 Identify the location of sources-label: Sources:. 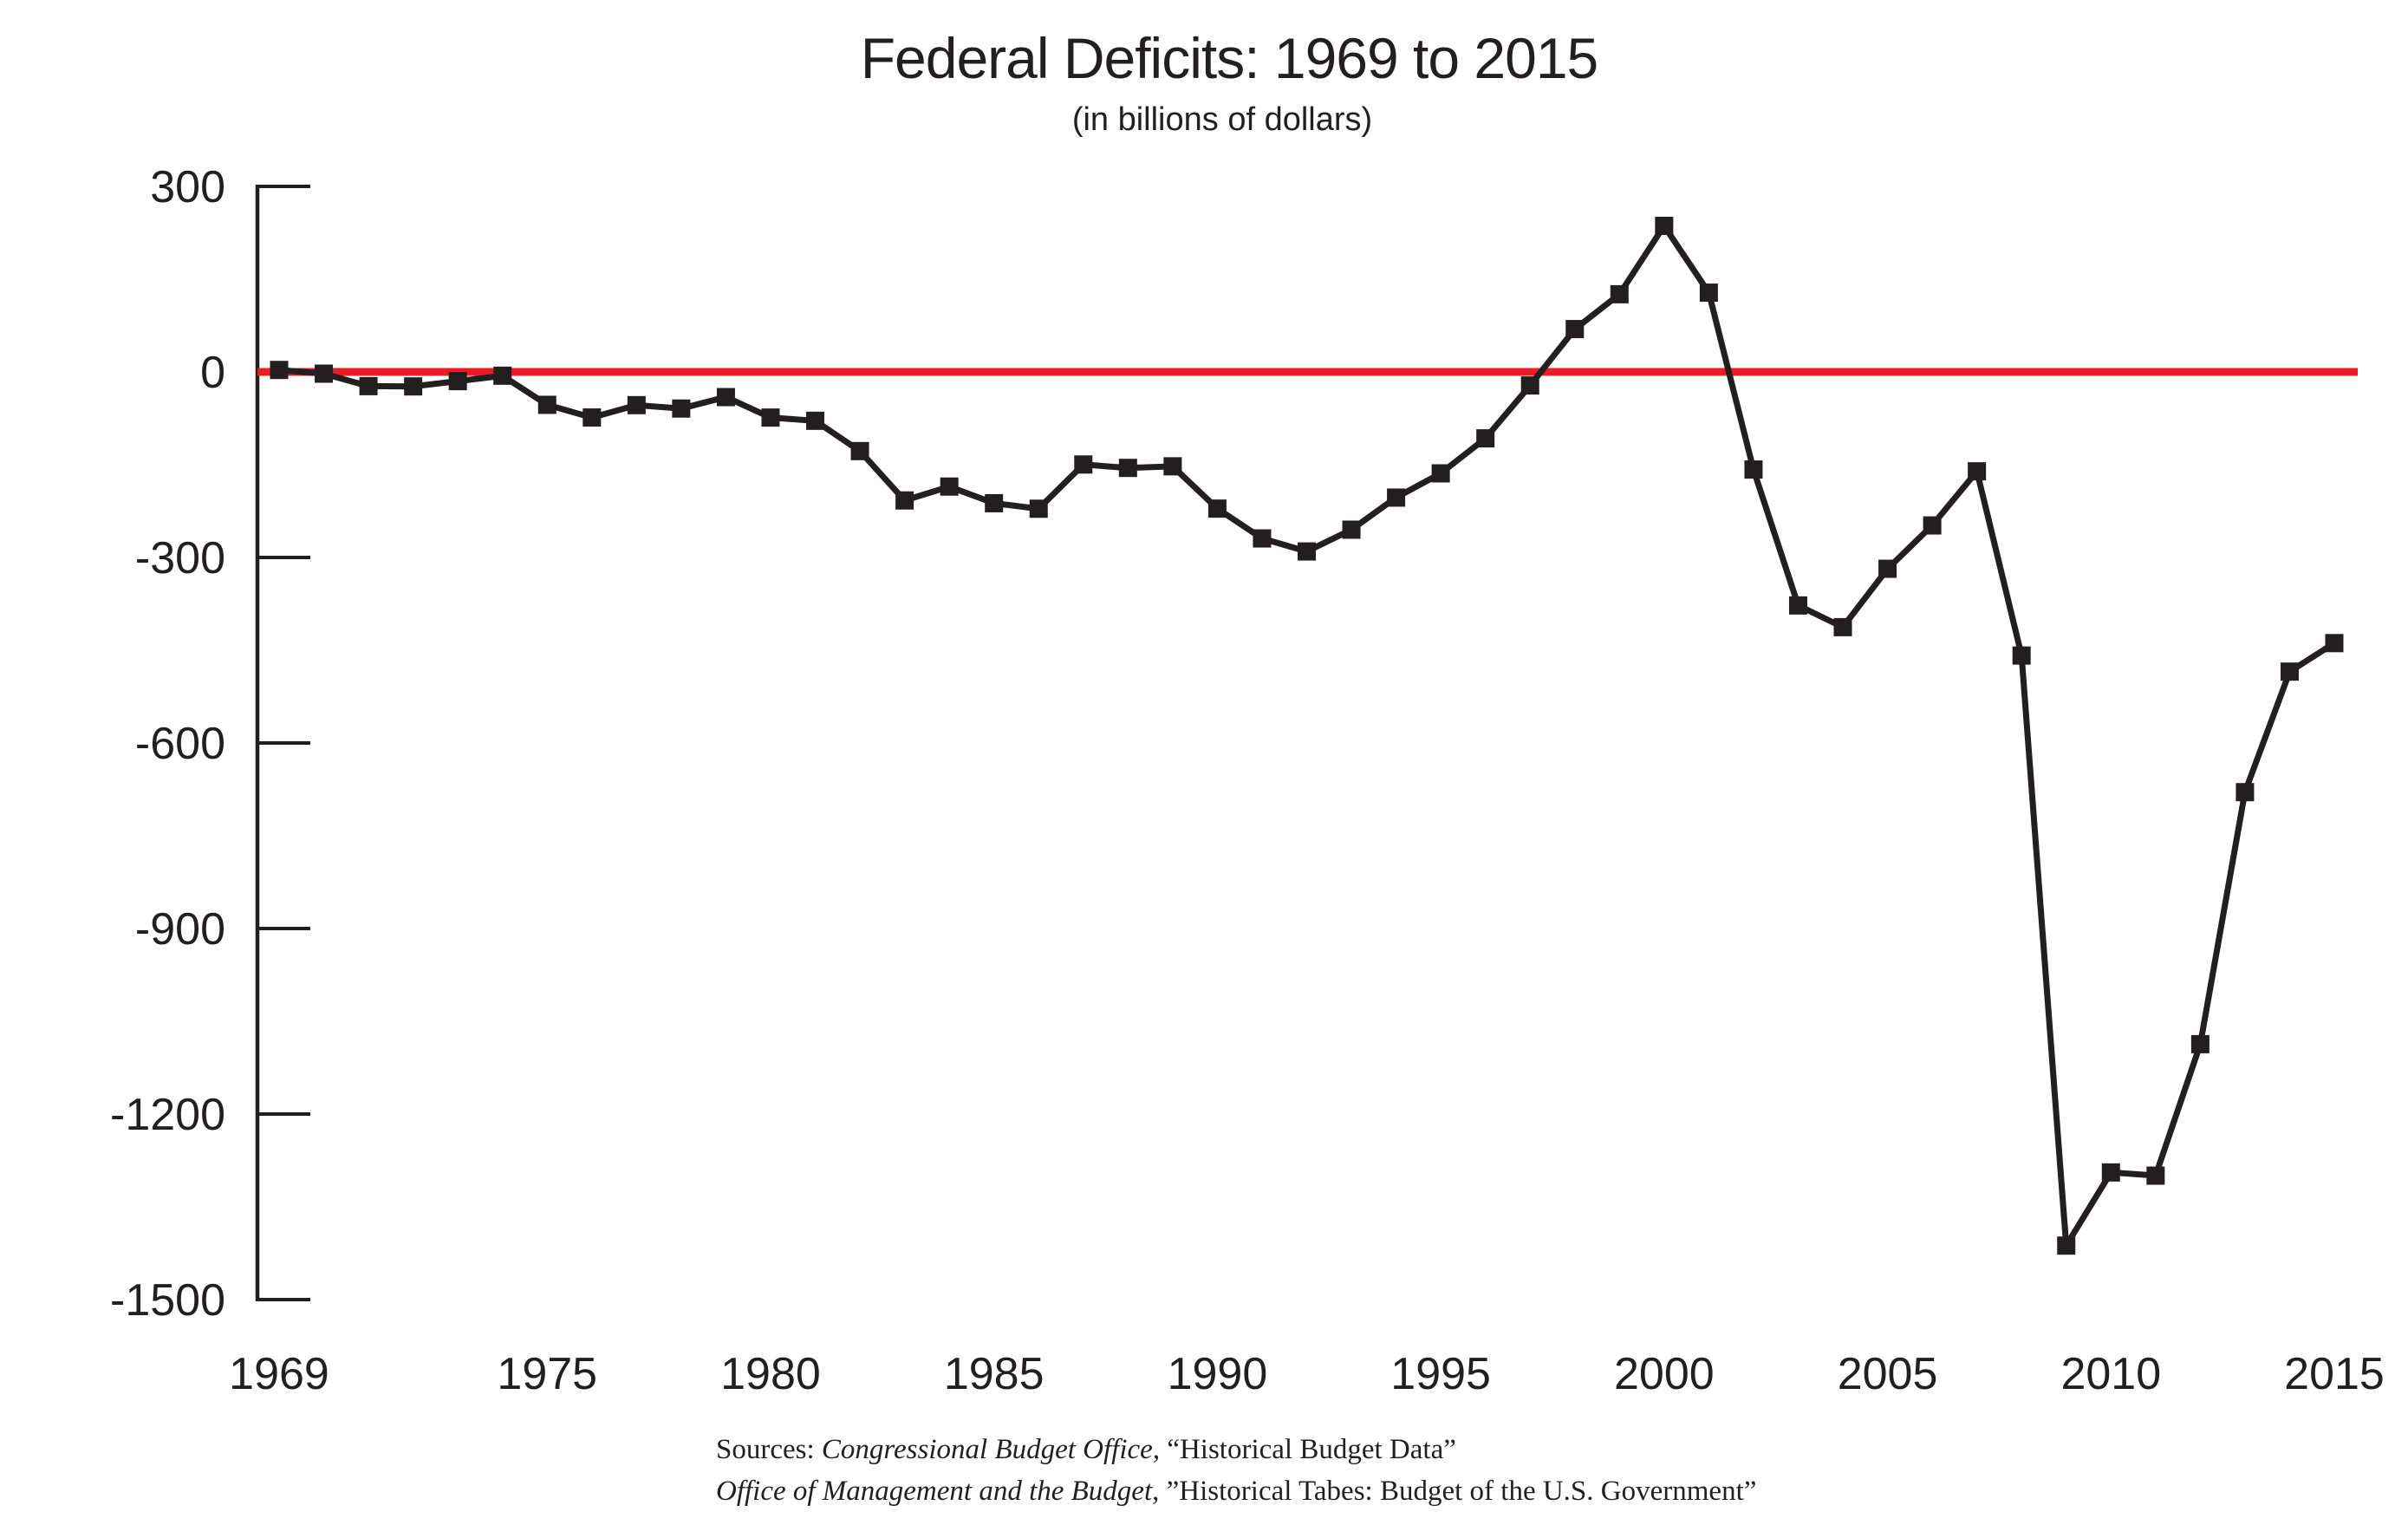
(769, 1449).